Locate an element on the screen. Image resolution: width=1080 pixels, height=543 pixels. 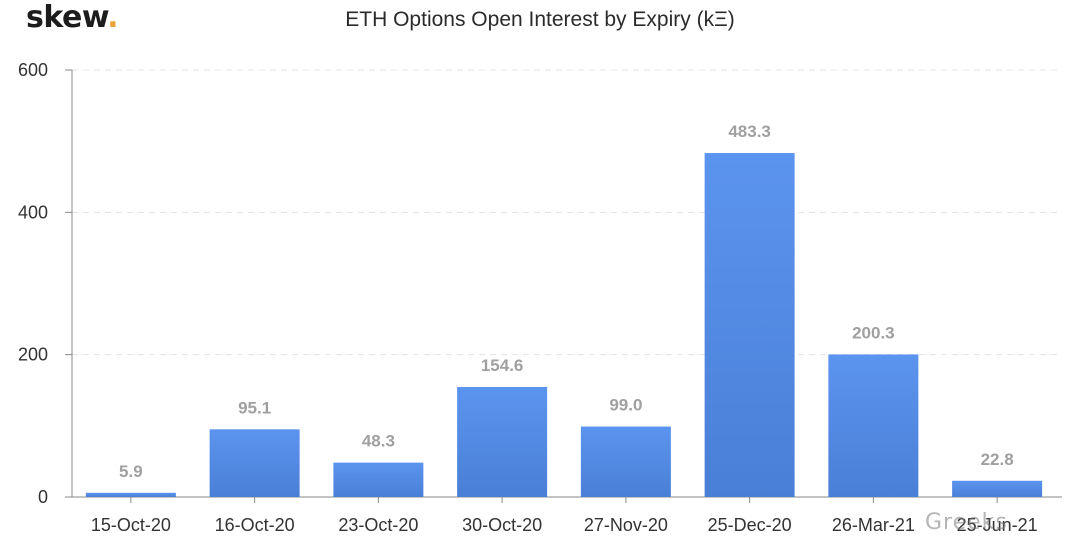
data-label: 95.1 is located at coordinates (254, 407).